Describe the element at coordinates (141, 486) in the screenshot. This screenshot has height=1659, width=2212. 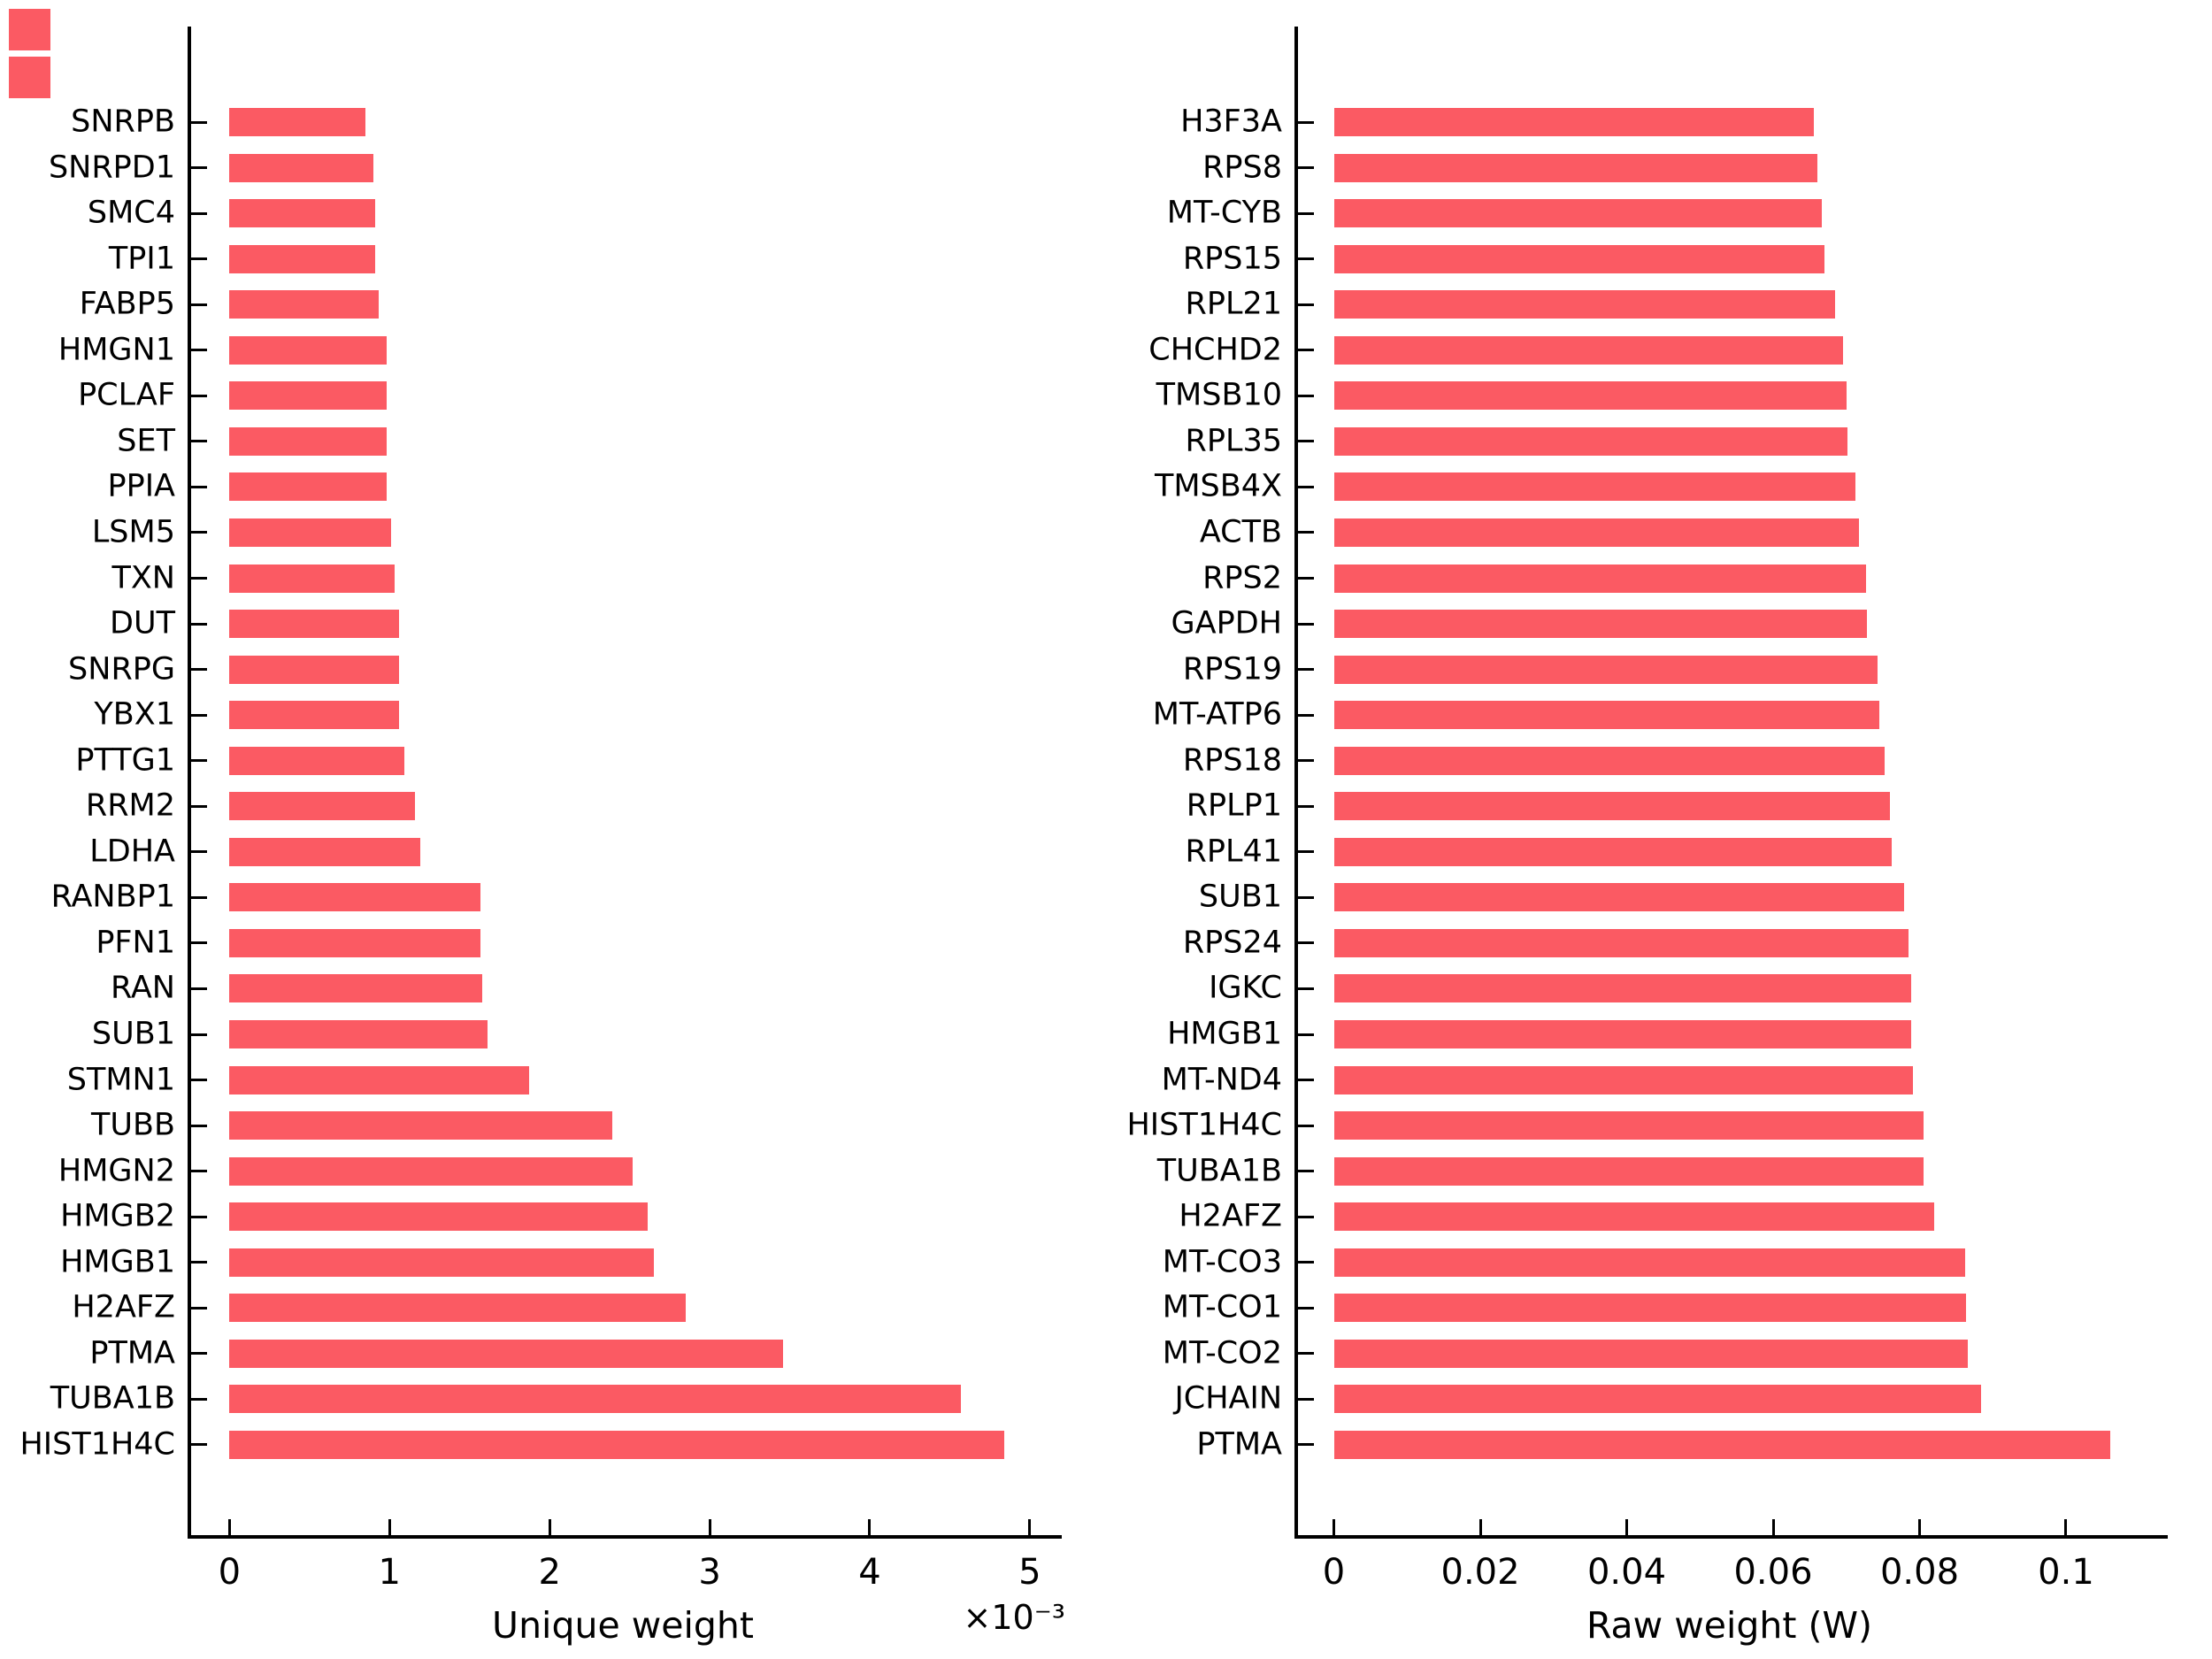
I see `y-tick-label: PPIA` at that location.